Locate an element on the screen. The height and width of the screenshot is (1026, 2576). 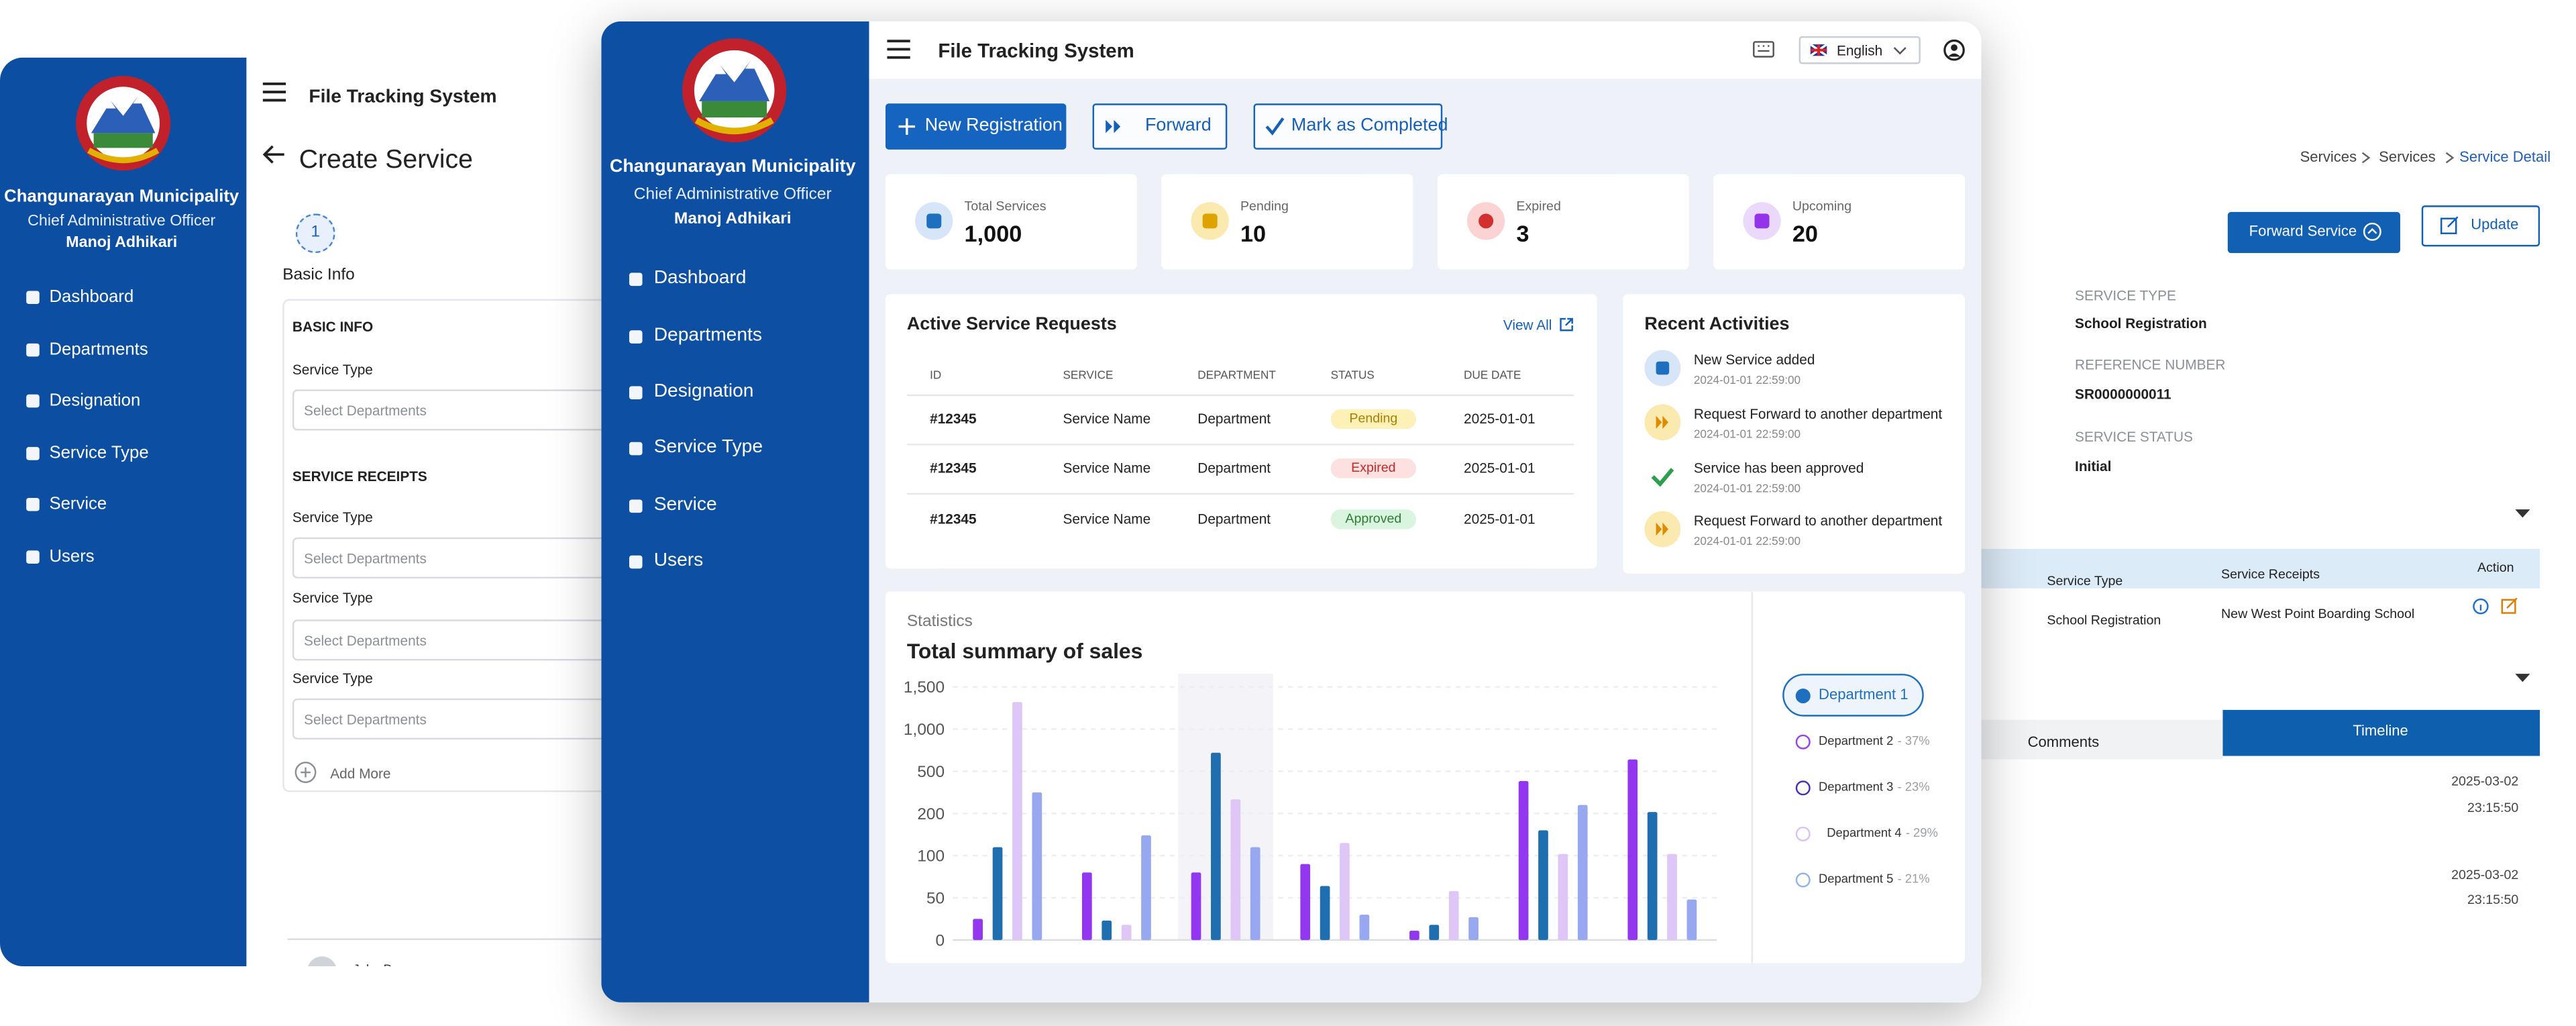
legend-label: Department 2 is located at coordinates (1856, 740).